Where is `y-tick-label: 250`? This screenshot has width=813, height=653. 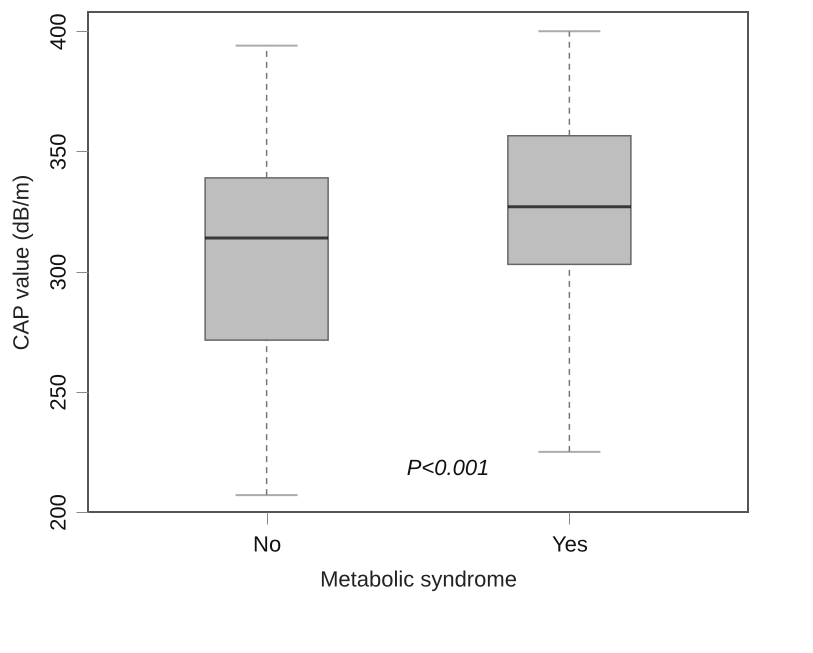
y-tick-label: 250 is located at coordinates (58, 392).